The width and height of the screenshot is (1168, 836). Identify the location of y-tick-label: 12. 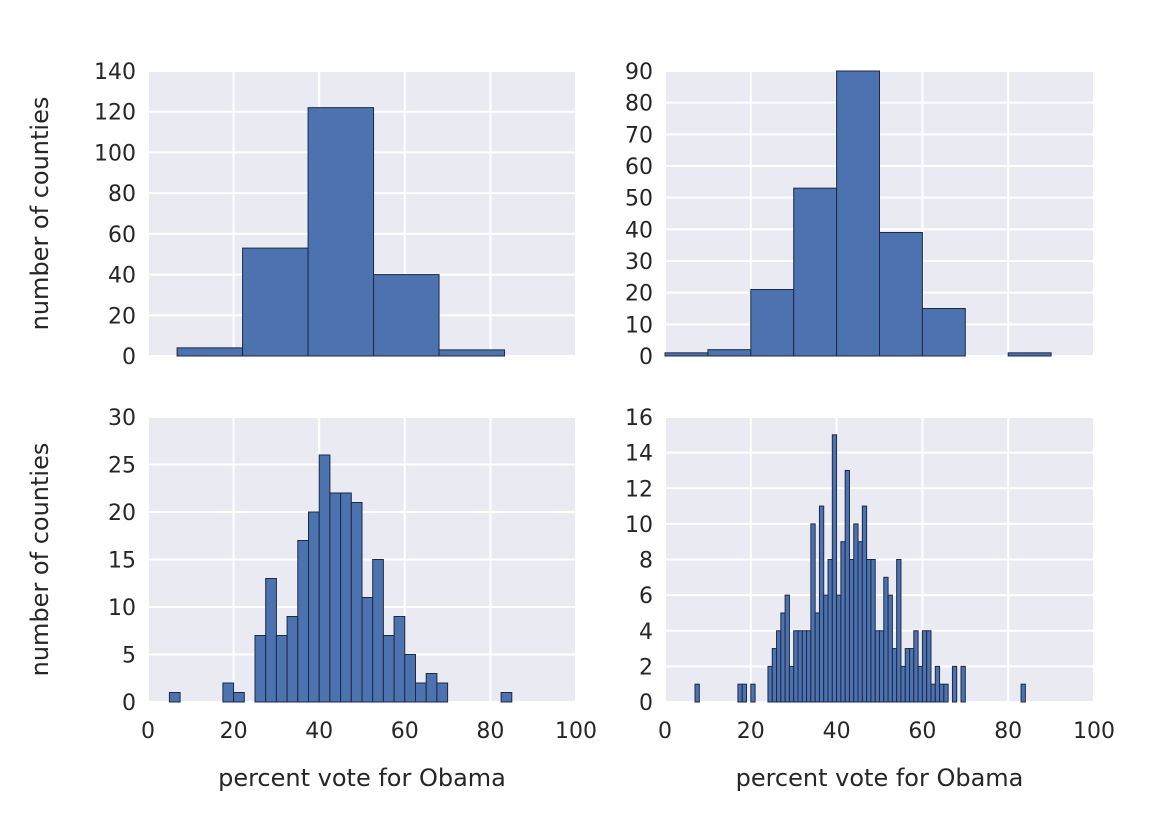
(639, 489).